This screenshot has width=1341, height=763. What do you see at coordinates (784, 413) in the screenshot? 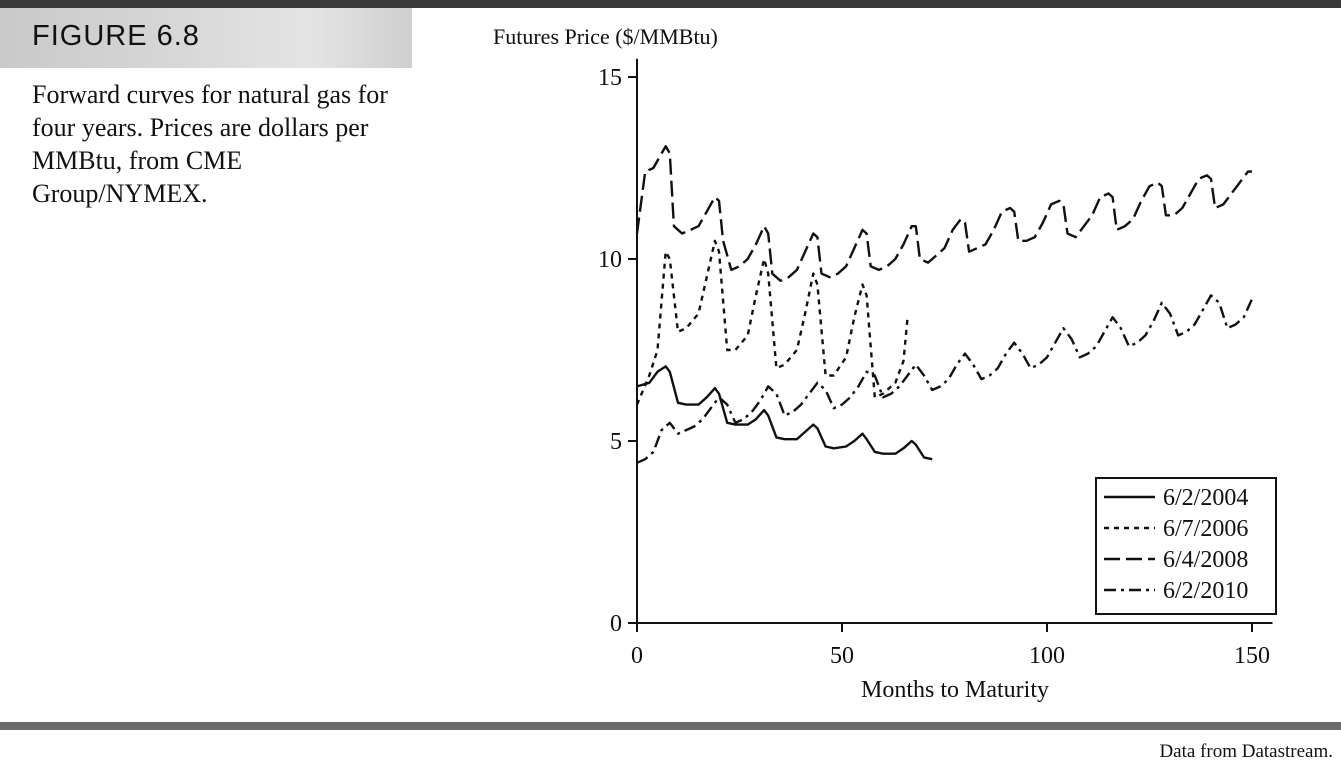
I see `series-line-6-2-2004` at bounding box center [784, 413].